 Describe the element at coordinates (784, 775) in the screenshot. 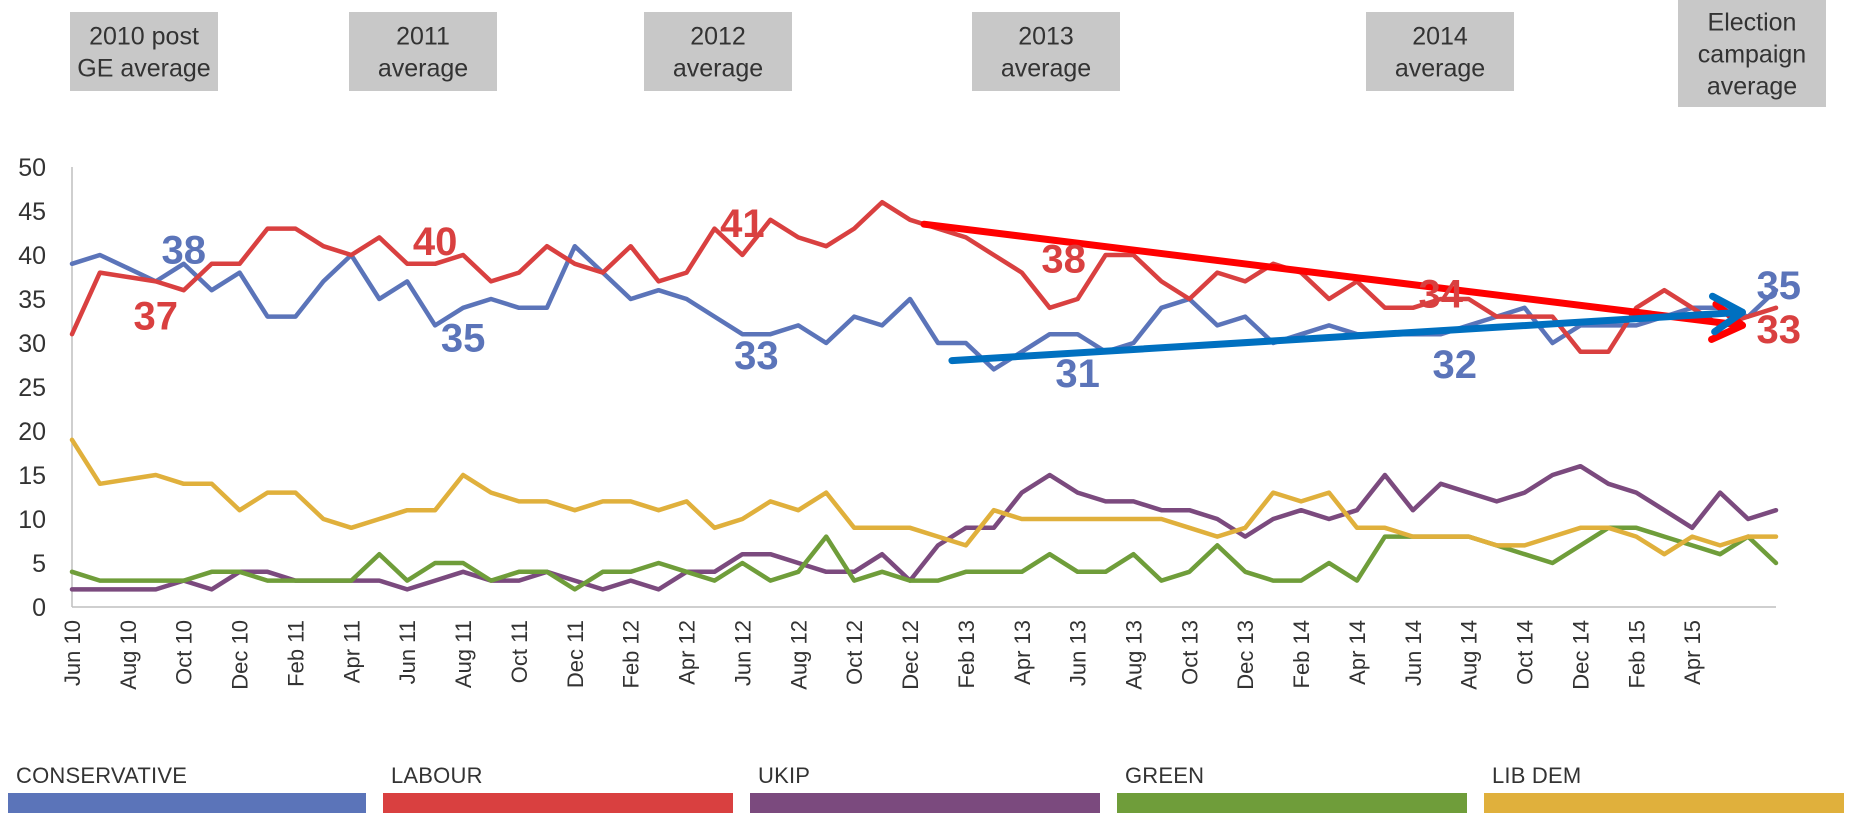

I see `legend-label: UKIP` at that location.